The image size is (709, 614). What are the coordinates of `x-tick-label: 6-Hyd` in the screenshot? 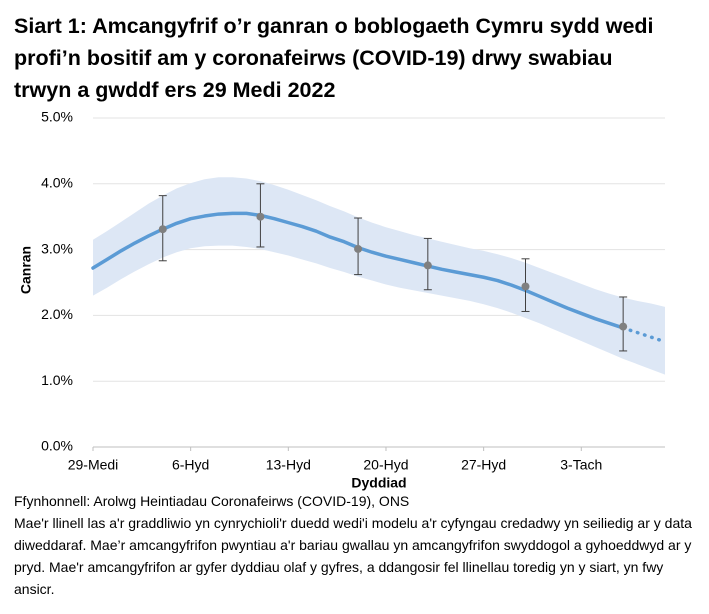 It's located at (190, 465).